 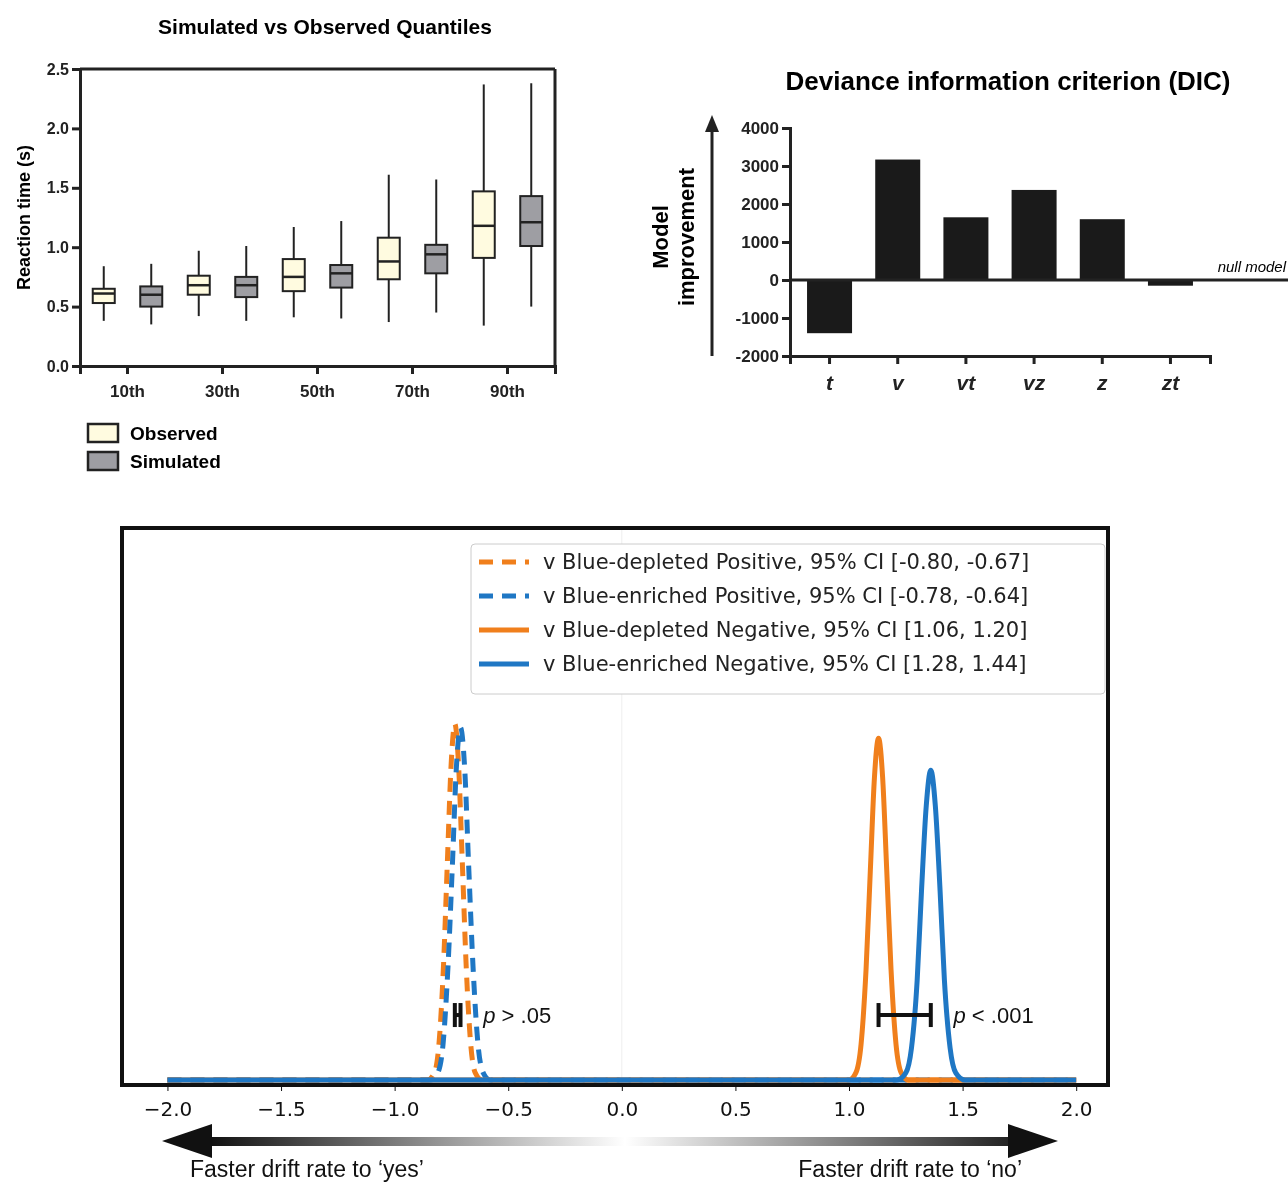 I want to click on legend-label: Simulated, so click(x=175, y=461).